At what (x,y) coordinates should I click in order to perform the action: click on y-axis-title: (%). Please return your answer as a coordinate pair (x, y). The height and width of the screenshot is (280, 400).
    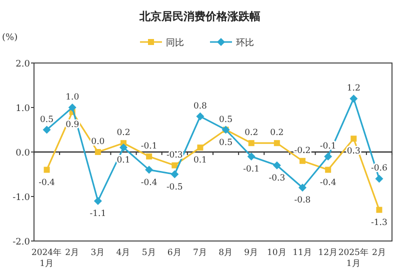
    Looking at the image, I should click on (10, 38).